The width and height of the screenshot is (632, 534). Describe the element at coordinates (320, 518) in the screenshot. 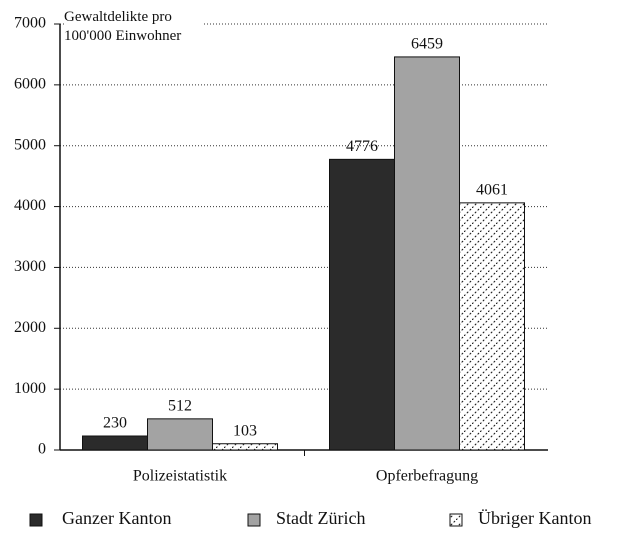

I see `legend-label: Stadt Zürich` at that location.